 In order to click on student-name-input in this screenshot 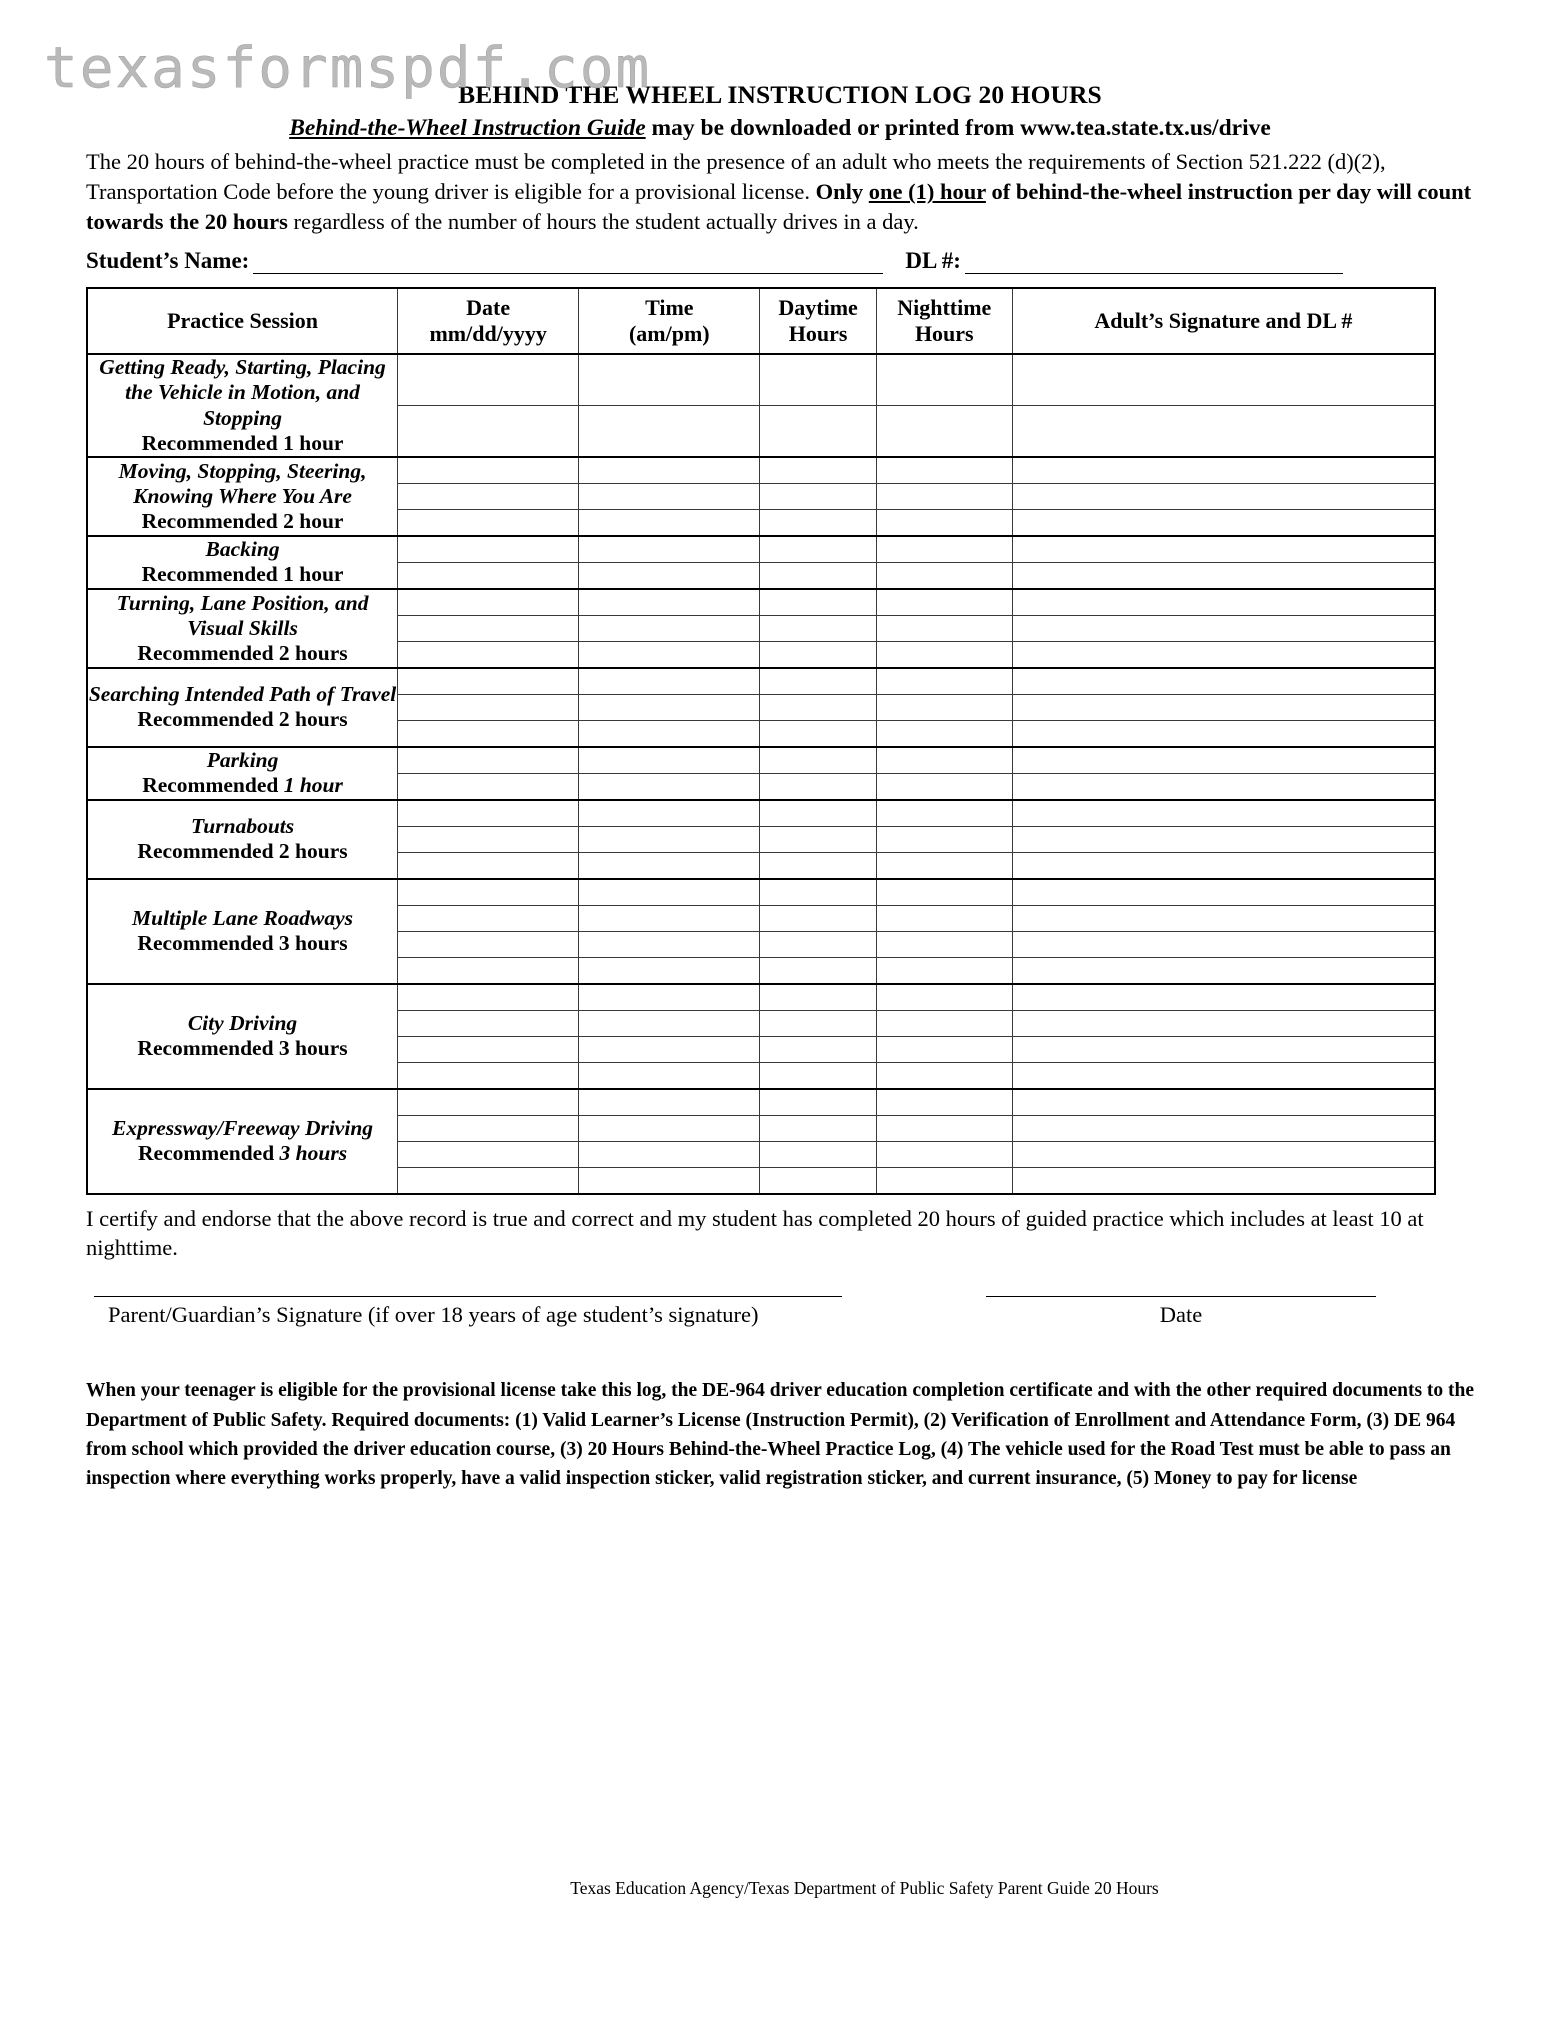, I will do `click(568, 262)`.